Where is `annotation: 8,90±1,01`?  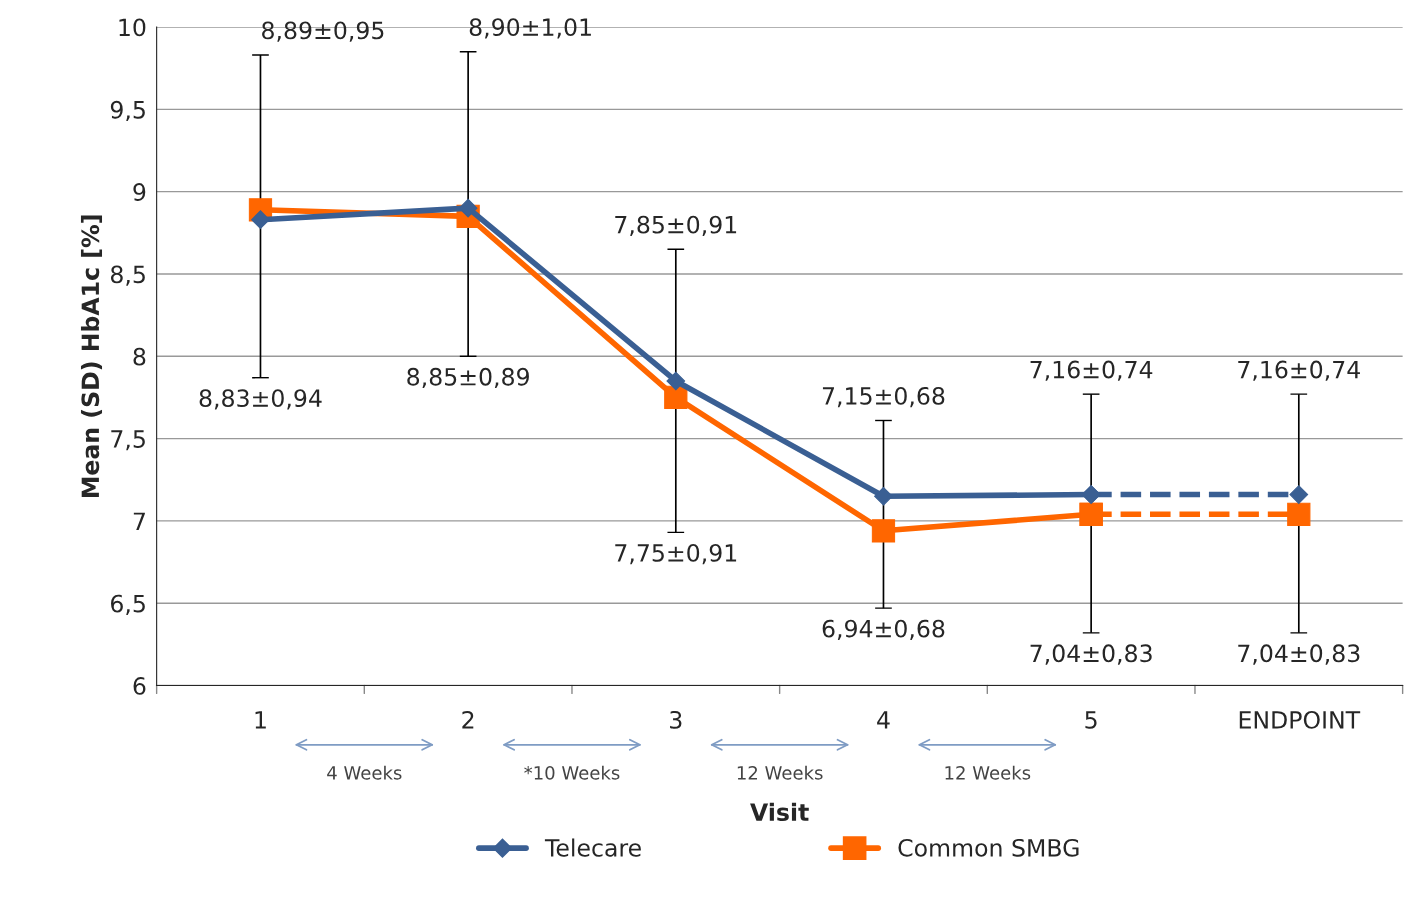
annotation: 8,90±1,01 is located at coordinates (530, 28).